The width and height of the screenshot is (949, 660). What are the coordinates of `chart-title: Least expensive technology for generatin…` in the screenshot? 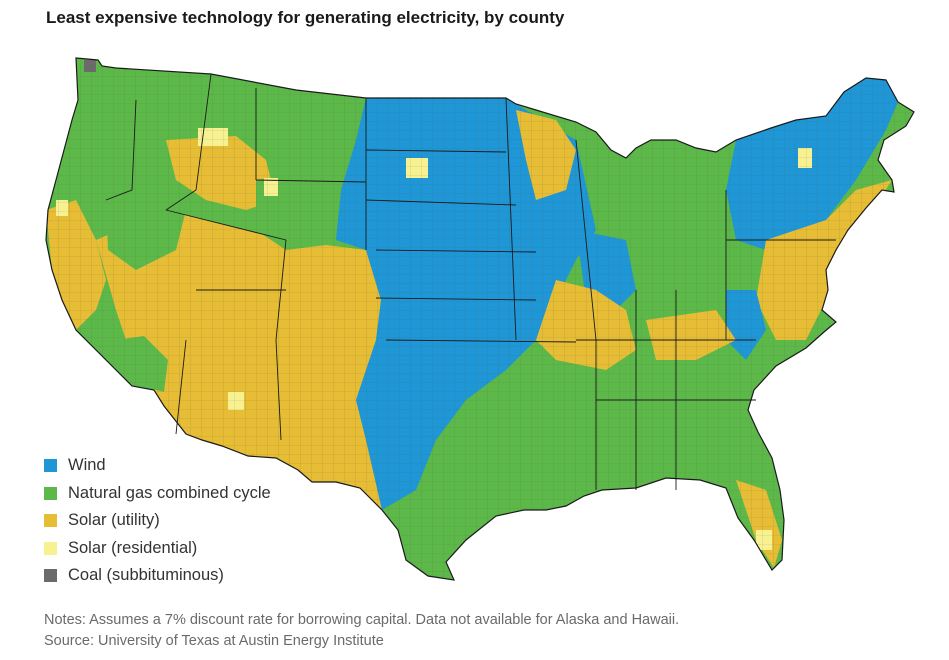 It's located at (305, 17).